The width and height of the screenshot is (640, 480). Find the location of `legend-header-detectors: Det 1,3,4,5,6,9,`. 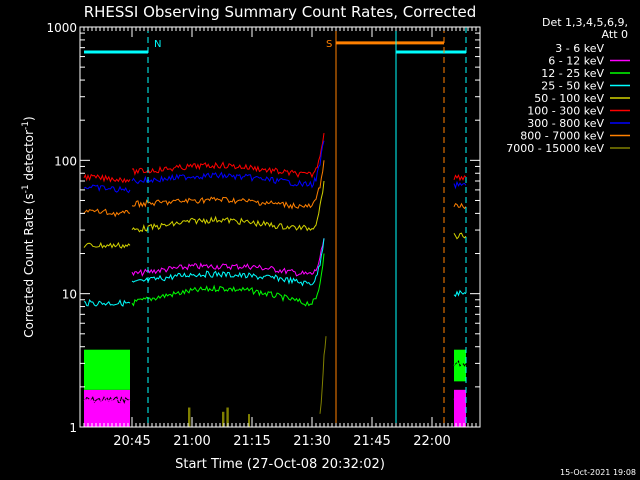

legend-header-detectors: Det 1,3,4,5,6,9, is located at coordinates (585, 22).